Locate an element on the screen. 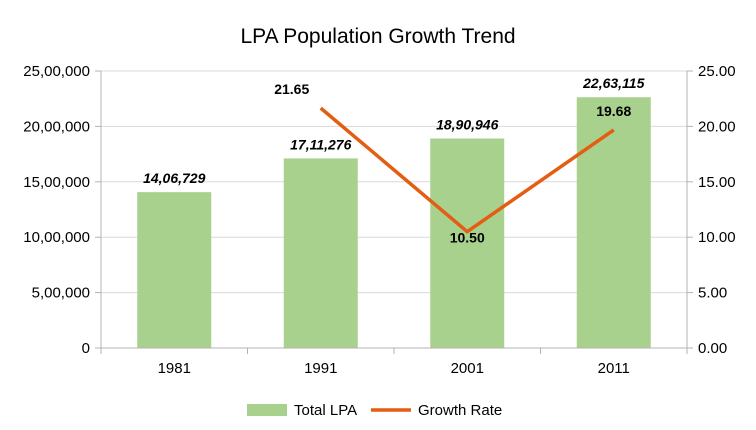 The image size is (756, 430). legend-label-total-lpa: Total LPA is located at coordinates (325, 410).